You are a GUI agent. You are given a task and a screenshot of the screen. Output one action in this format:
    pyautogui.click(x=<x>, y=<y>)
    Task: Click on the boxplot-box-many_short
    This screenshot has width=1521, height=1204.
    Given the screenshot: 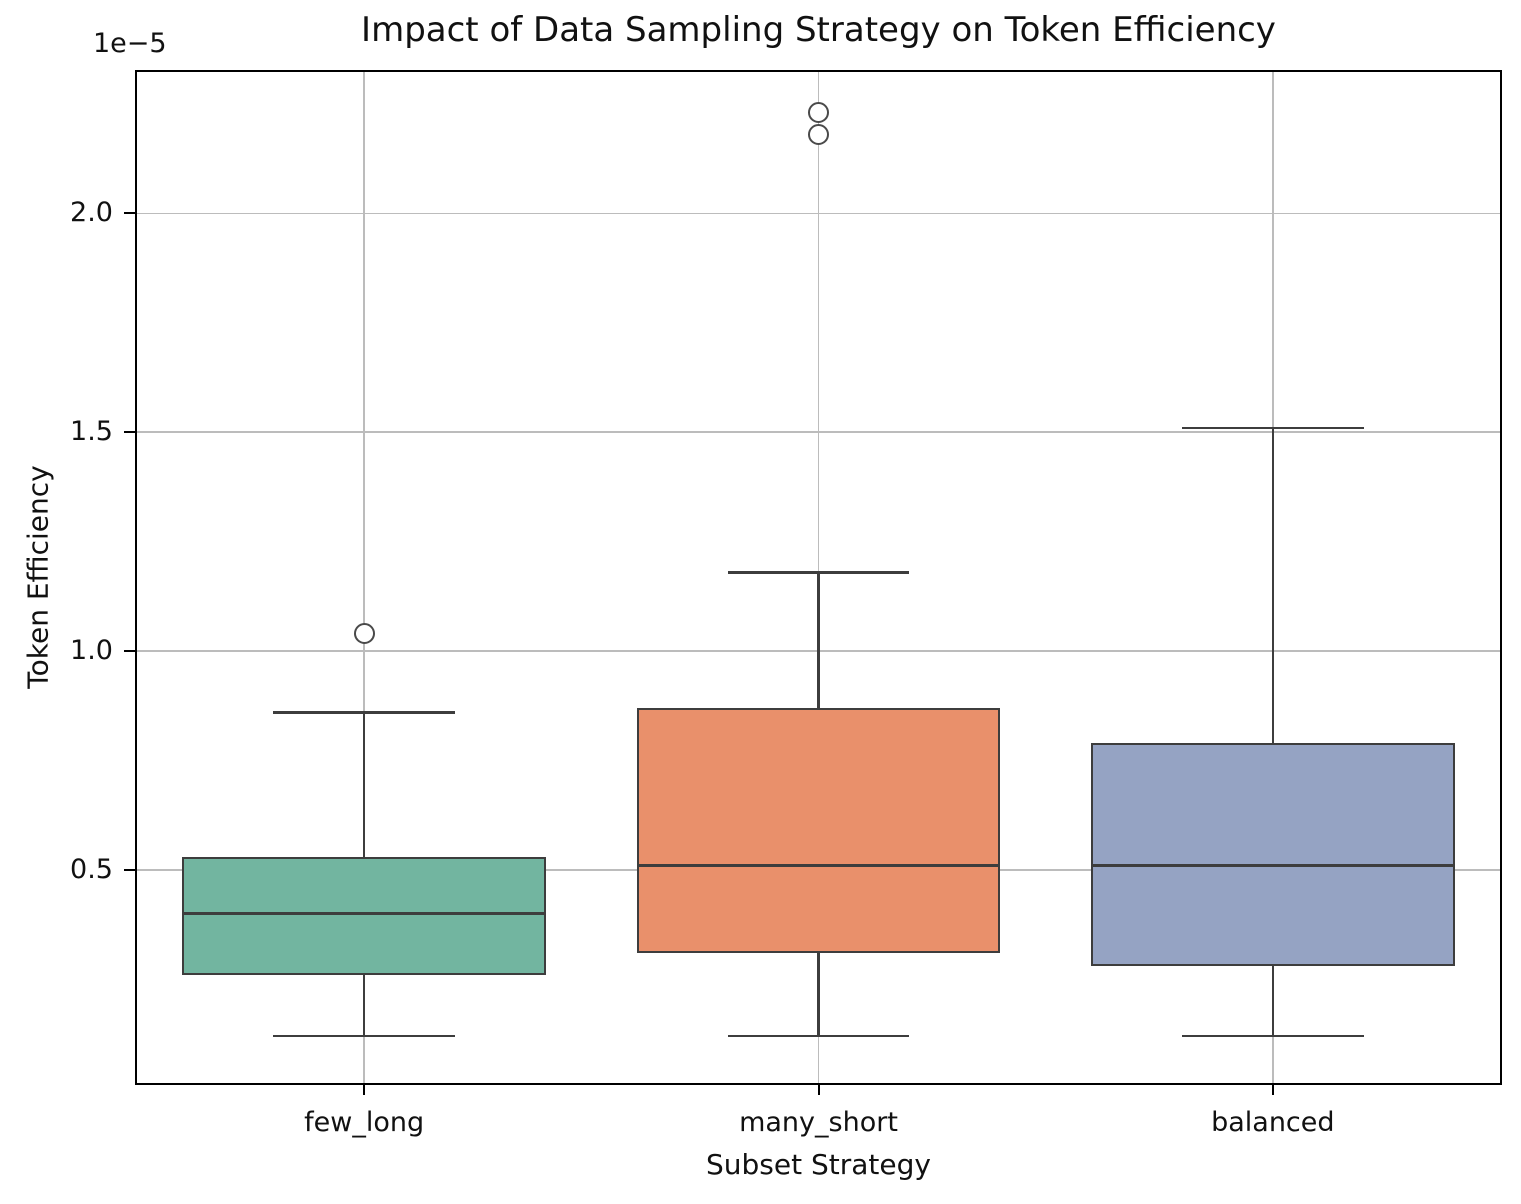 What is the action you would take?
    pyautogui.click(x=818, y=830)
    